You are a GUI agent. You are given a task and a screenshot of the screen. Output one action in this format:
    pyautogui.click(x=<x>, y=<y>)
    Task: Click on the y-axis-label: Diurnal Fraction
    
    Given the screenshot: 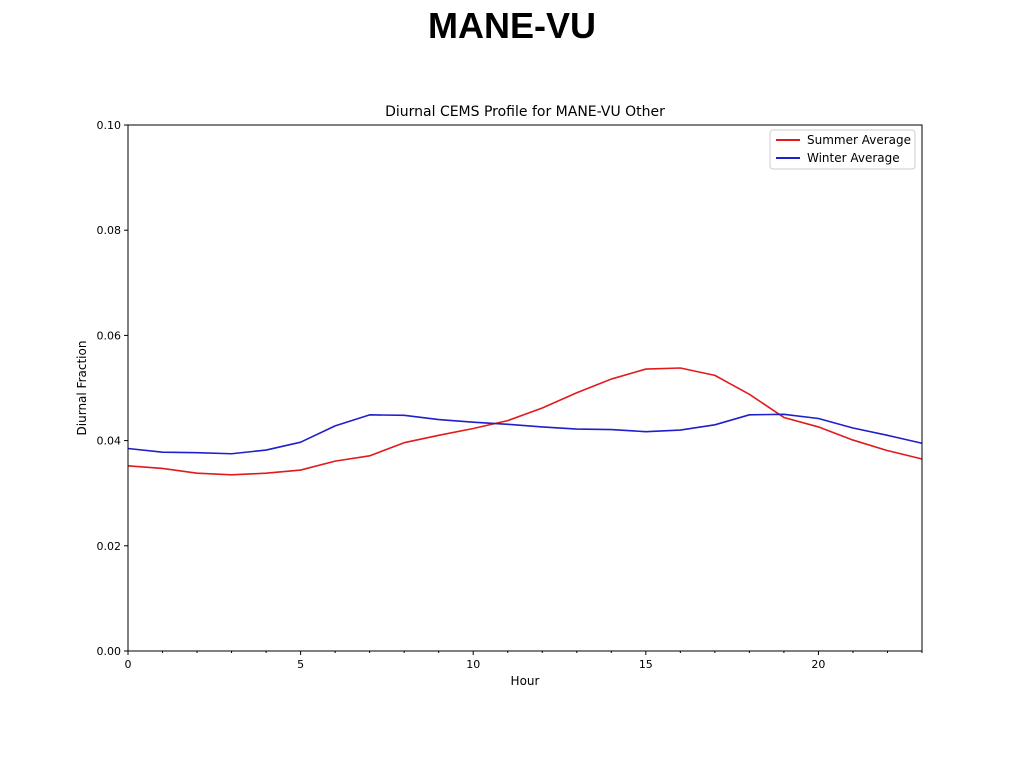 What is the action you would take?
    pyautogui.click(x=82, y=388)
    